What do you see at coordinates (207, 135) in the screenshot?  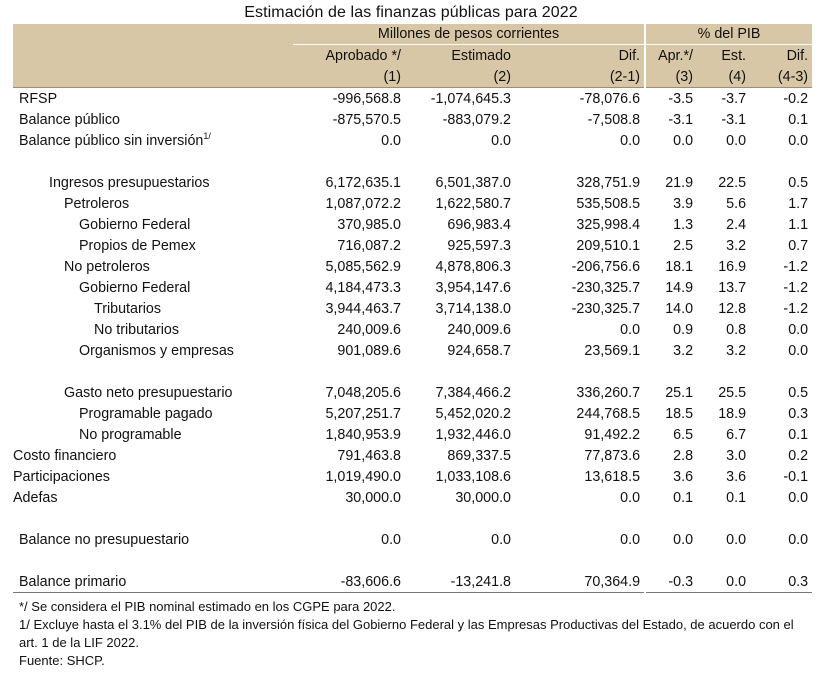 I see `footnote-ref: 1/` at bounding box center [207, 135].